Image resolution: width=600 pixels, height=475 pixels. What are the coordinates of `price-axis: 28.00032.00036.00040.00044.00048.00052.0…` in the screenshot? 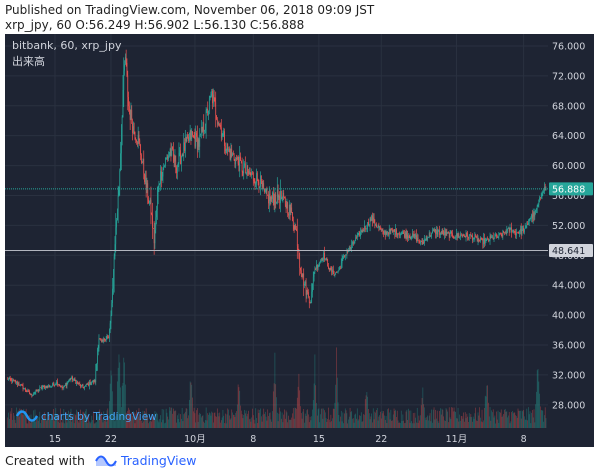 It's located at (571, 226).